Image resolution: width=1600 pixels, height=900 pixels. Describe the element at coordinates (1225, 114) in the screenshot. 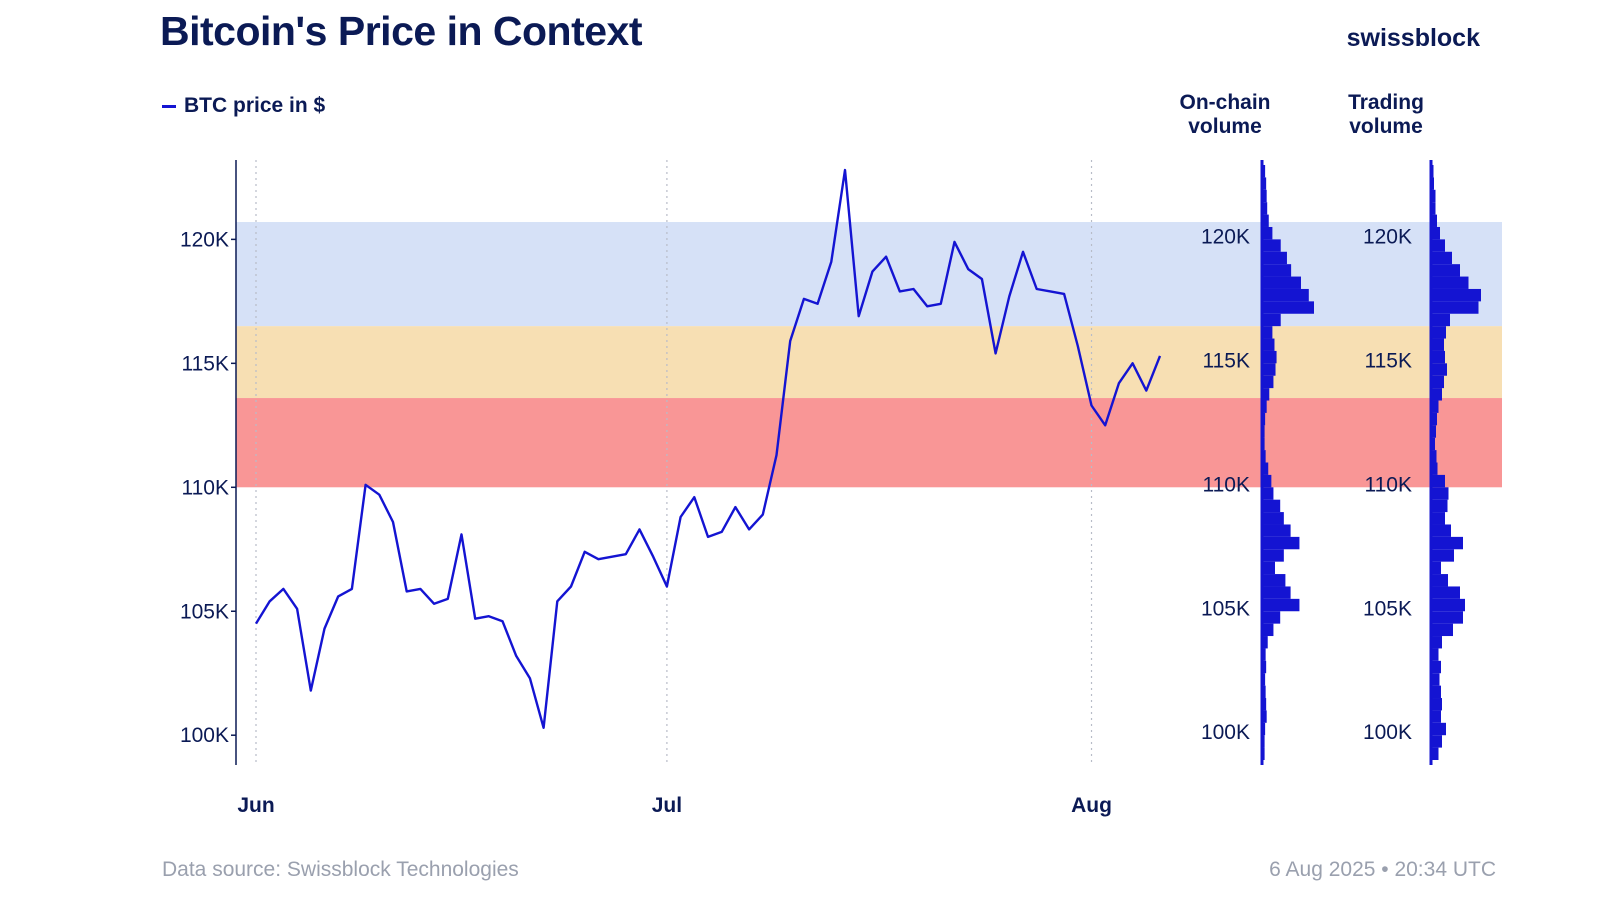

I see `onchain-volume-title: On-chain volume` at that location.